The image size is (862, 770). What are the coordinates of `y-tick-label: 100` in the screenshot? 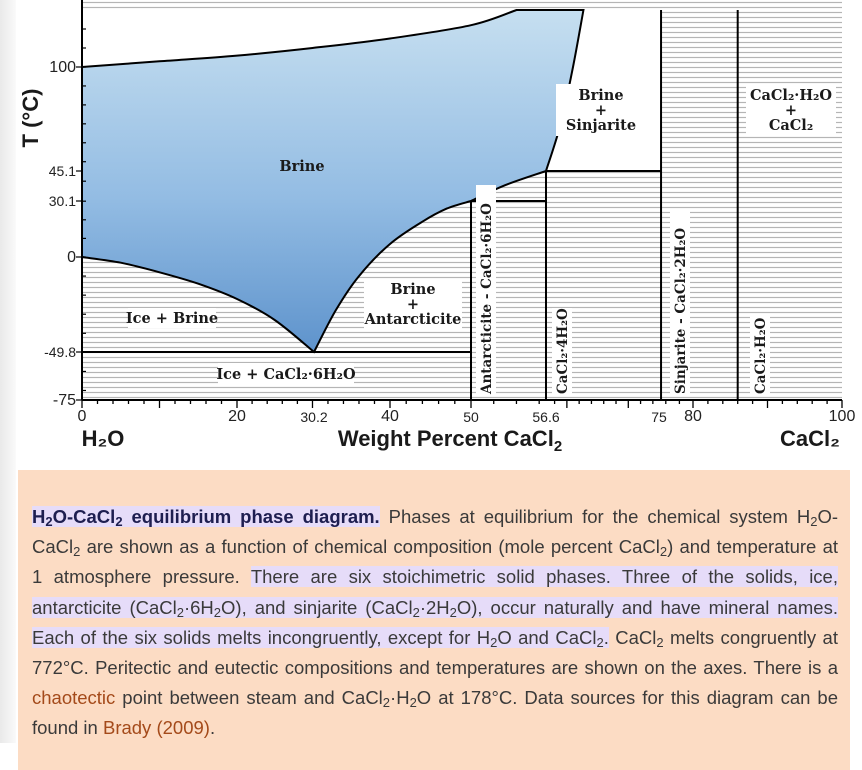 It's located at (62, 67).